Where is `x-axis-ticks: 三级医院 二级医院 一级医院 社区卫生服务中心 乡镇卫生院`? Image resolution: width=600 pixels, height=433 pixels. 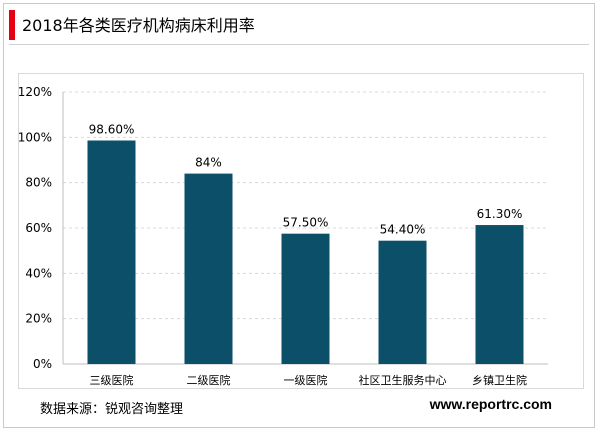
x-axis-ticks: 三级医院 二级医院 一级医院 社区卫生服务中心 乡镇卫生院 is located at coordinates (309, 380).